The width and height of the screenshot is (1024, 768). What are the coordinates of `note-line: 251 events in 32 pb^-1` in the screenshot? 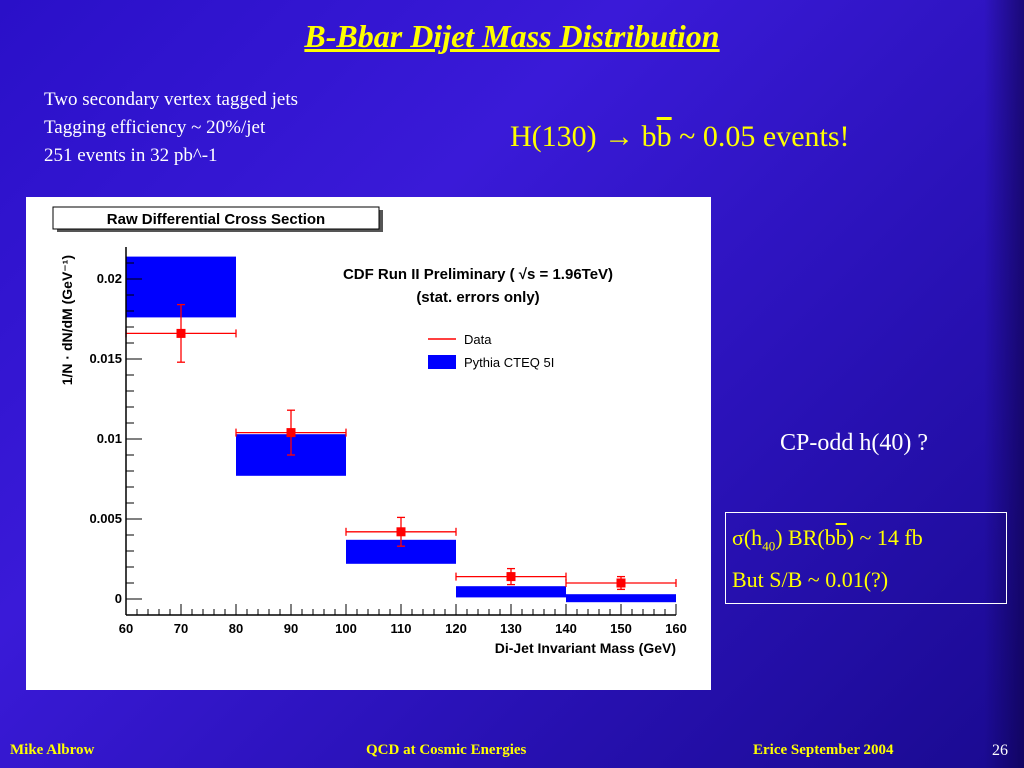 It's located at (131, 155).